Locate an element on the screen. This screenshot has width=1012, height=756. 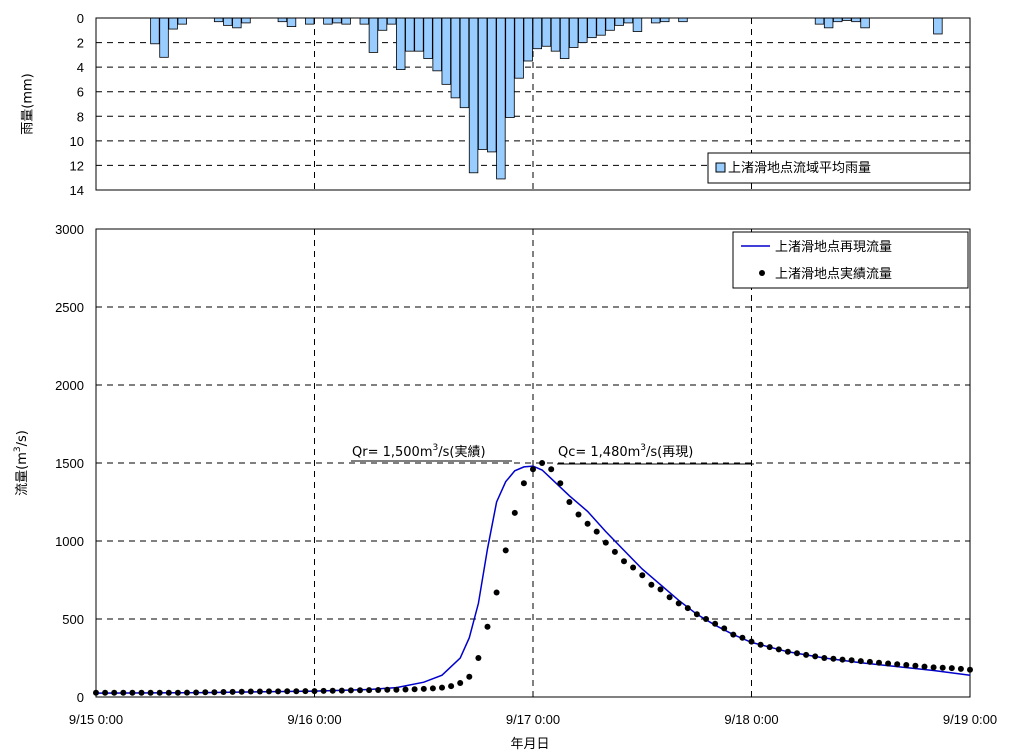
rain-y-tick-label: 10 is located at coordinates (77, 141).